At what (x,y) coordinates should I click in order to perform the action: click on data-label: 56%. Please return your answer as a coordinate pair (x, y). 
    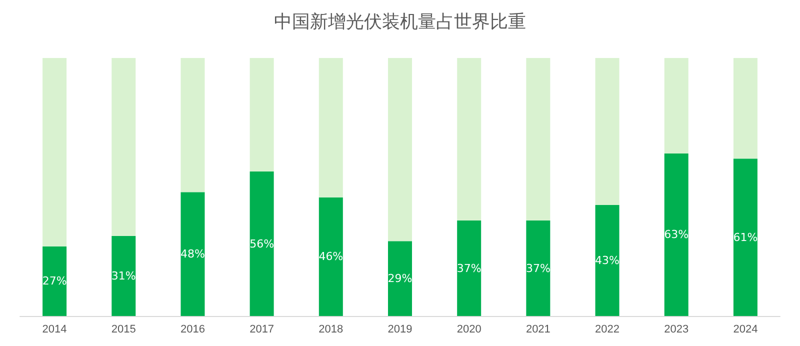
    Looking at the image, I should click on (262, 243).